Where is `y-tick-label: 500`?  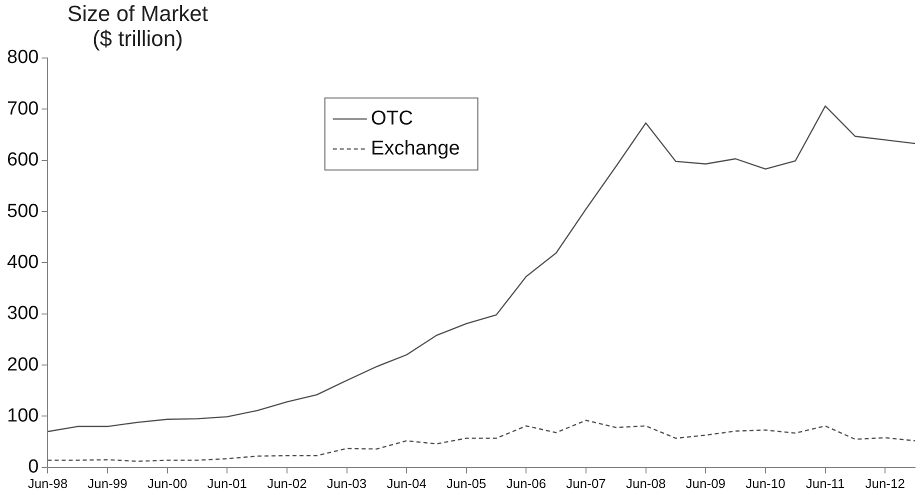
y-tick-label: 500 is located at coordinates (23, 211).